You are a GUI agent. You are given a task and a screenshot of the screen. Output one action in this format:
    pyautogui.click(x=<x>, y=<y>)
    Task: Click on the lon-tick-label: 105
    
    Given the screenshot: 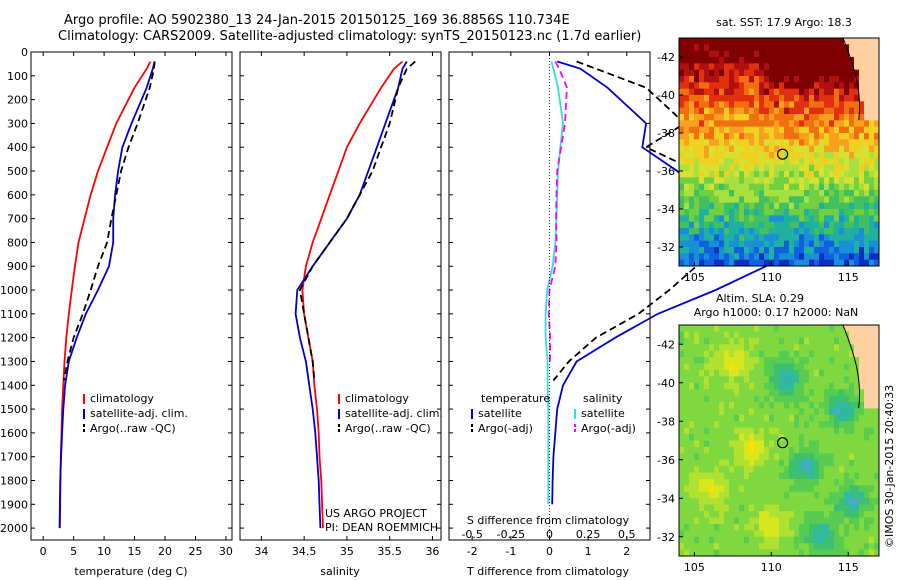 What is the action you would take?
    pyautogui.click(x=694, y=567)
    